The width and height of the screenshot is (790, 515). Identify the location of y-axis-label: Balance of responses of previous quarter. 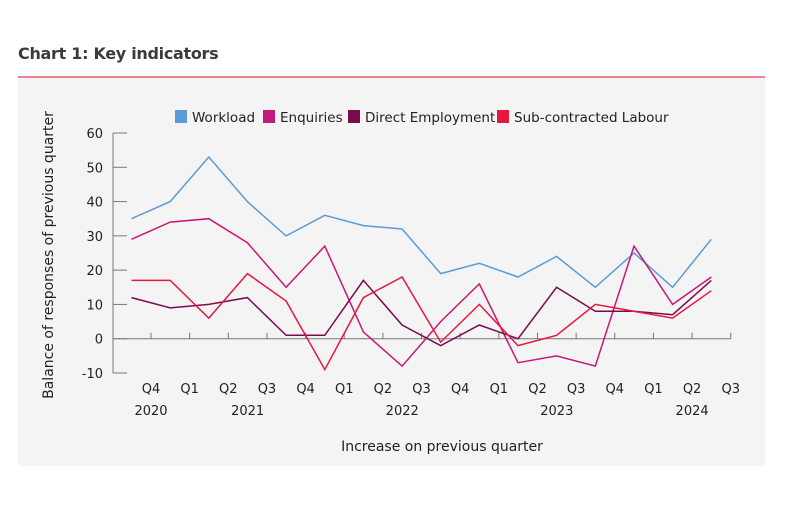
(49, 255).